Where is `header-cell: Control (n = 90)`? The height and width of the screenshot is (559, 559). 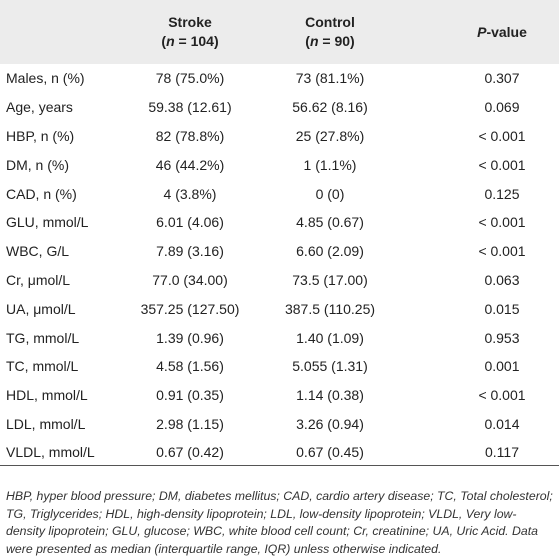
header-cell: Control (n = 90) is located at coordinates (330, 32).